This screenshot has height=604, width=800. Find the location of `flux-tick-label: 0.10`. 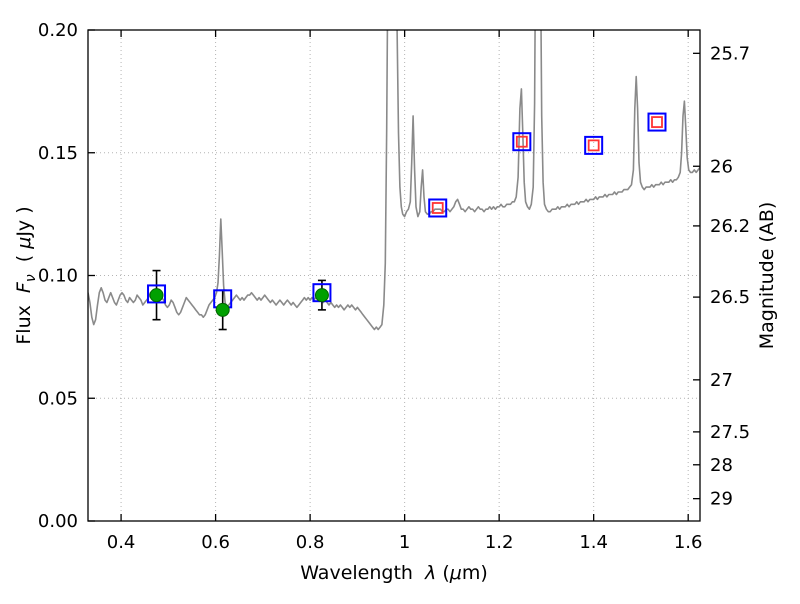

flux-tick-label: 0.10 is located at coordinates (58, 276).